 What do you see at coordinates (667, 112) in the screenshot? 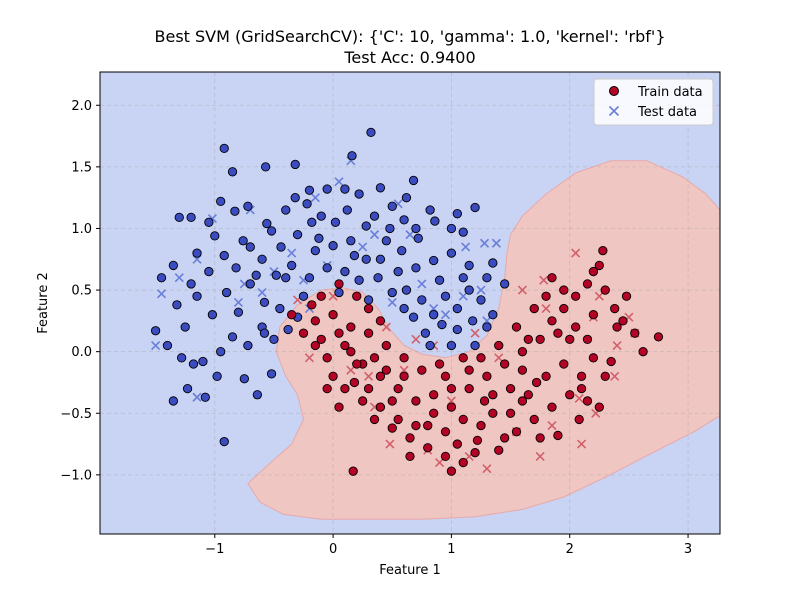
I see `legend-test-label: Test data` at bounding box center [667, 112].